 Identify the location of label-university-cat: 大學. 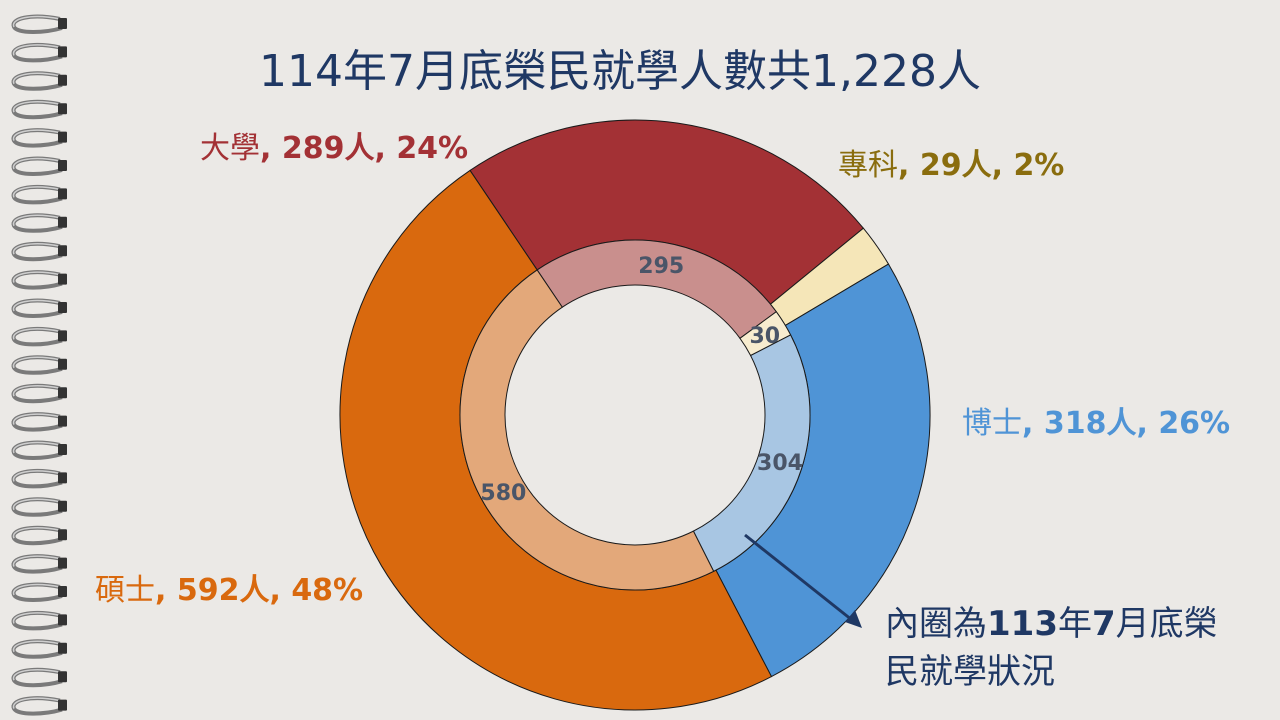
(230, 148).